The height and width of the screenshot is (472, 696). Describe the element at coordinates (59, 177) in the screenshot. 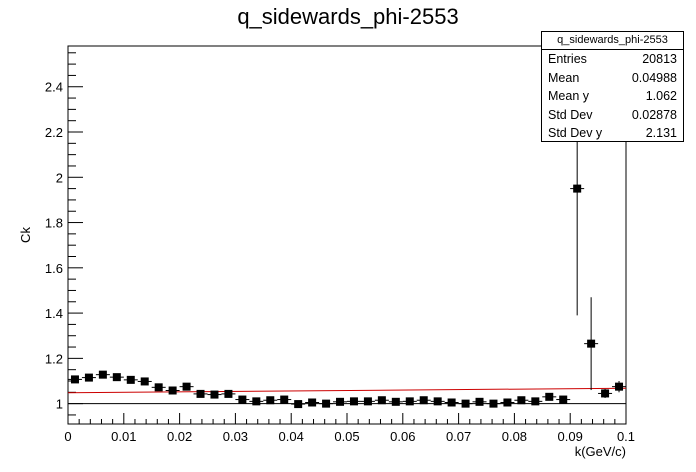

I see `y-tick-label: 2` at that location.